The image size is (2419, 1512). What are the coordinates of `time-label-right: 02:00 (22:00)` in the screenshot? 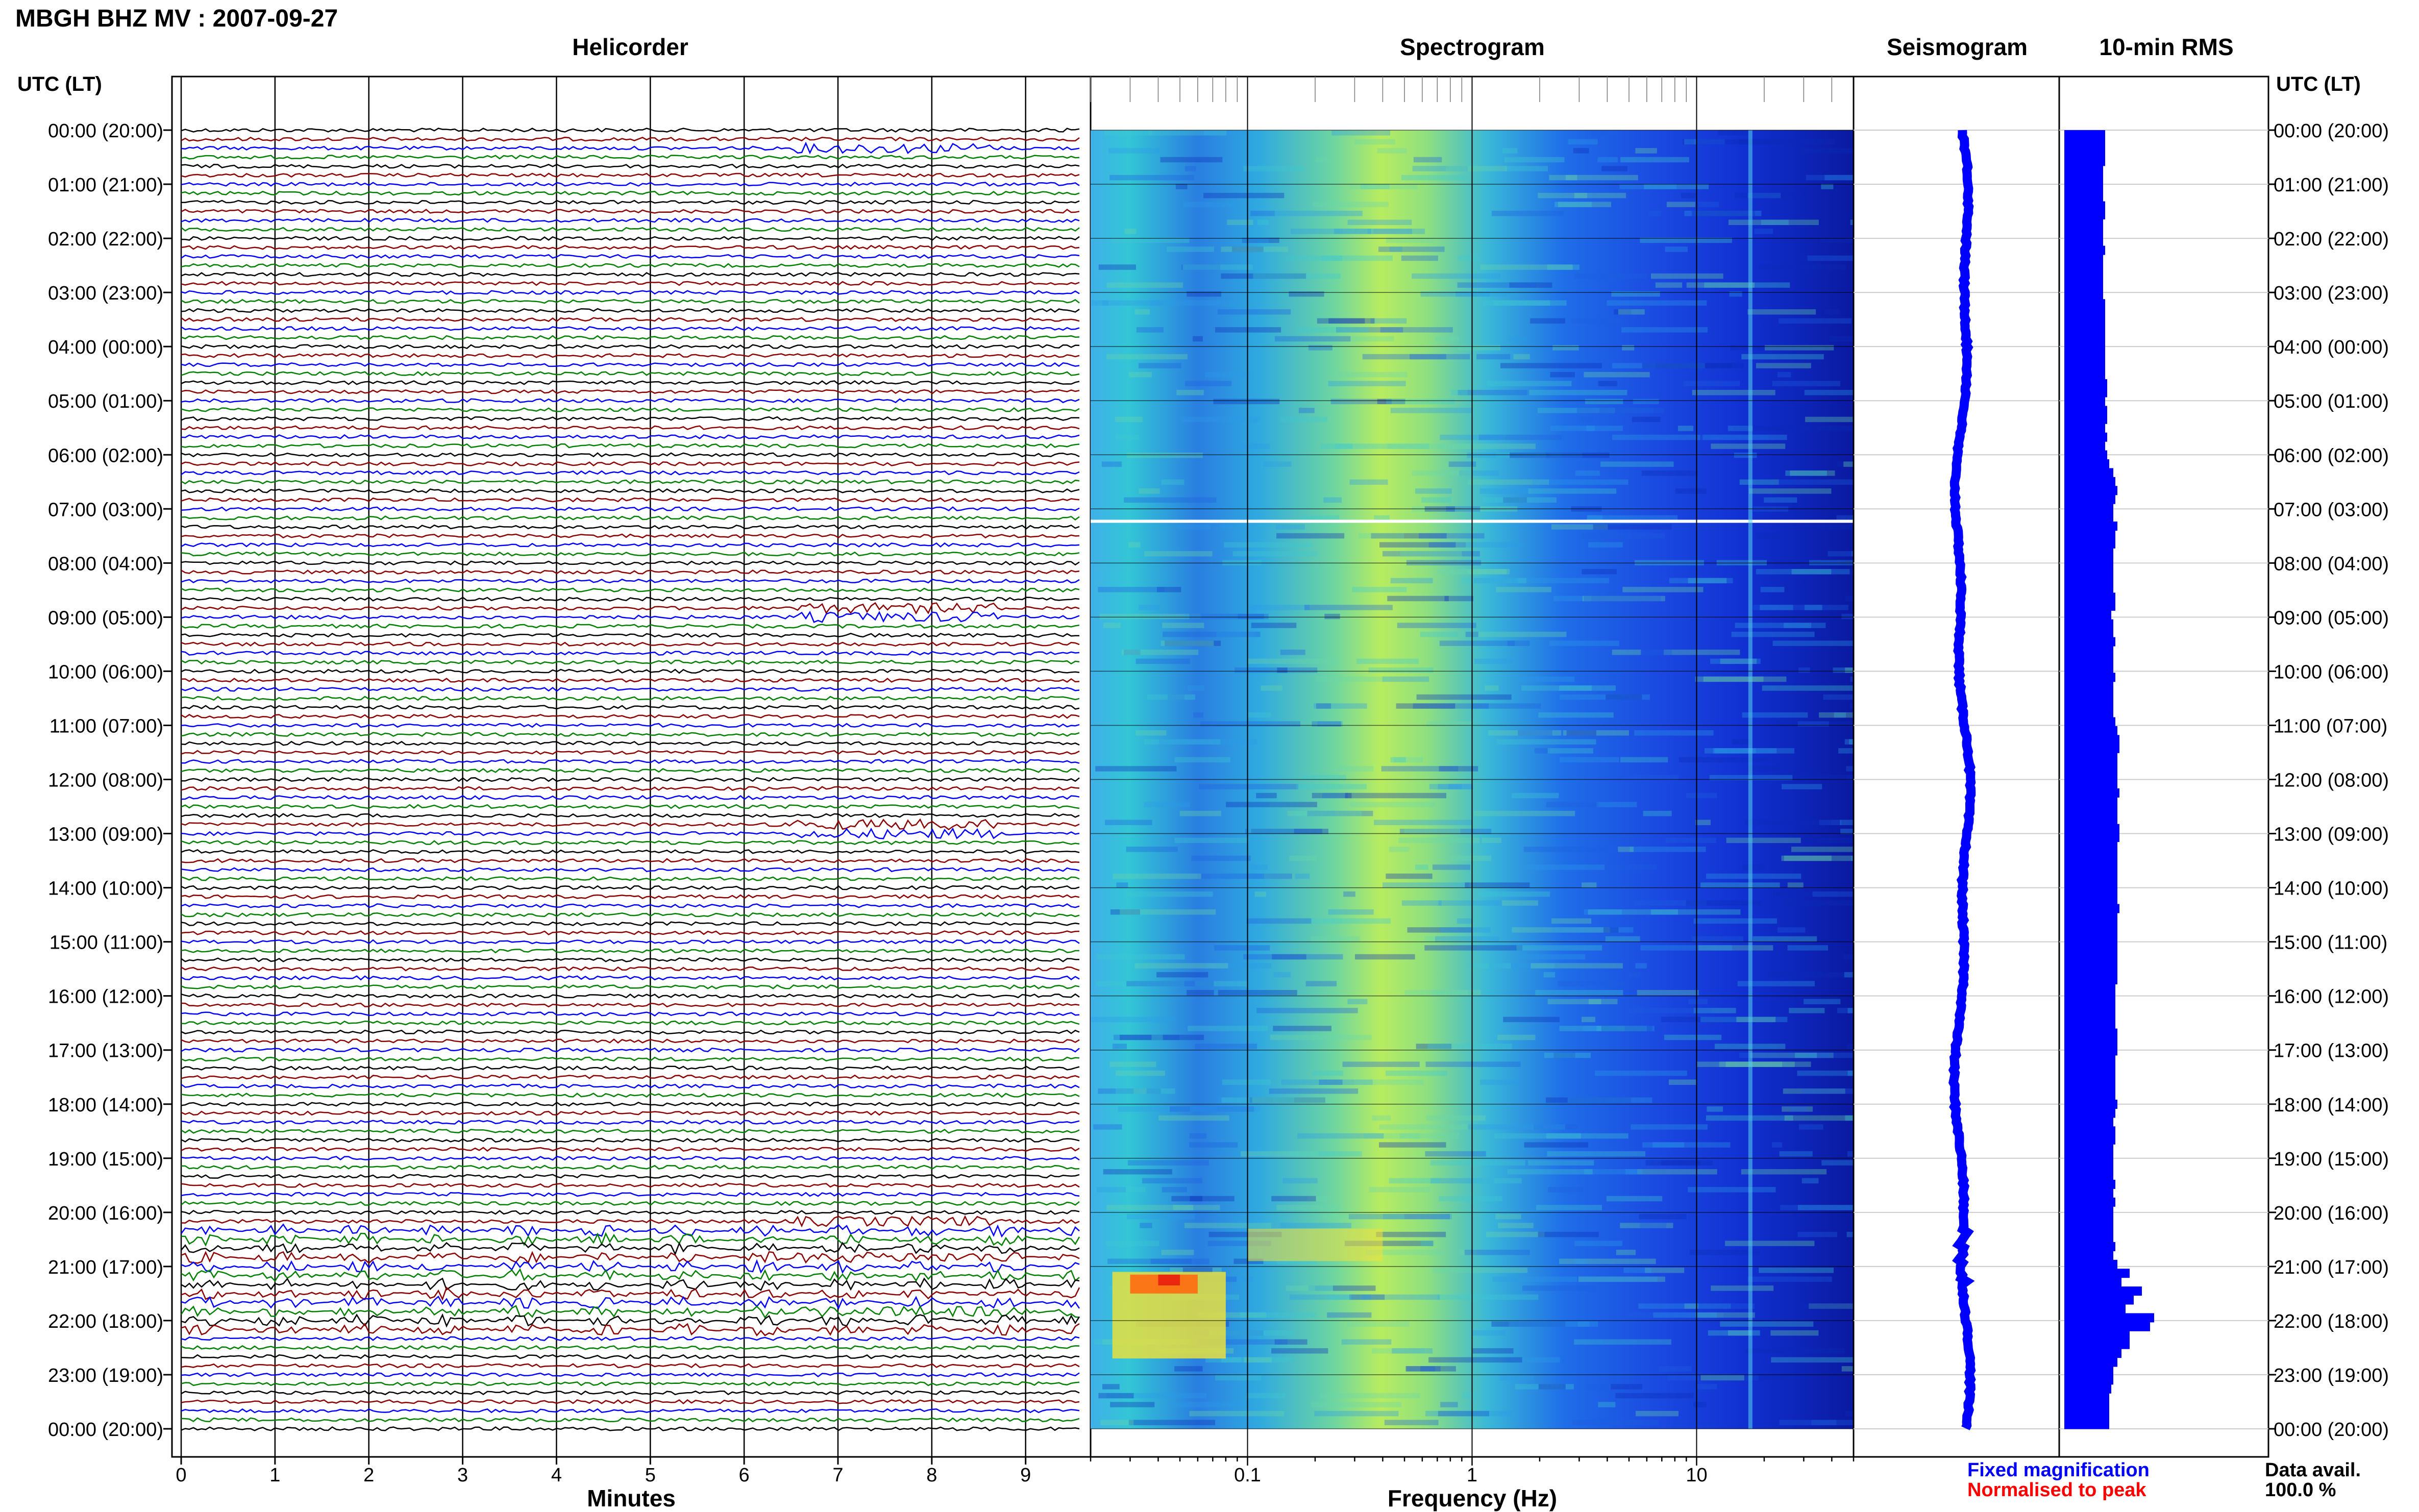 It's located at (2331, 239).